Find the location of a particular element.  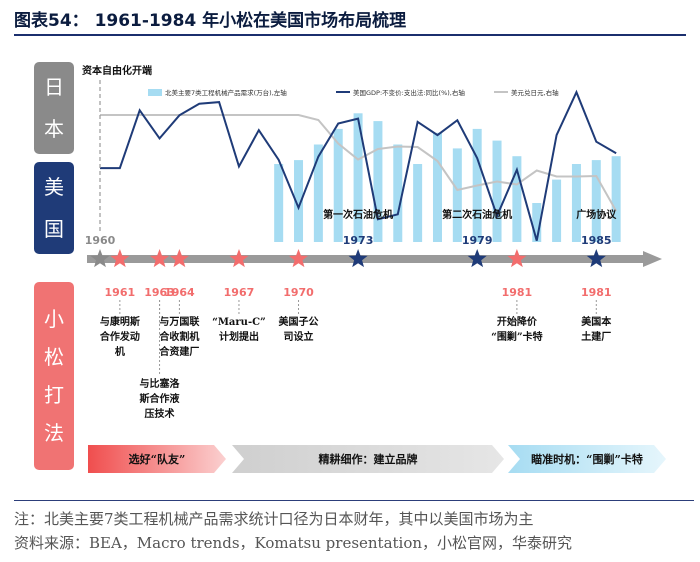

timeline-node-9: 1985 is located at coordinates (596, 251).